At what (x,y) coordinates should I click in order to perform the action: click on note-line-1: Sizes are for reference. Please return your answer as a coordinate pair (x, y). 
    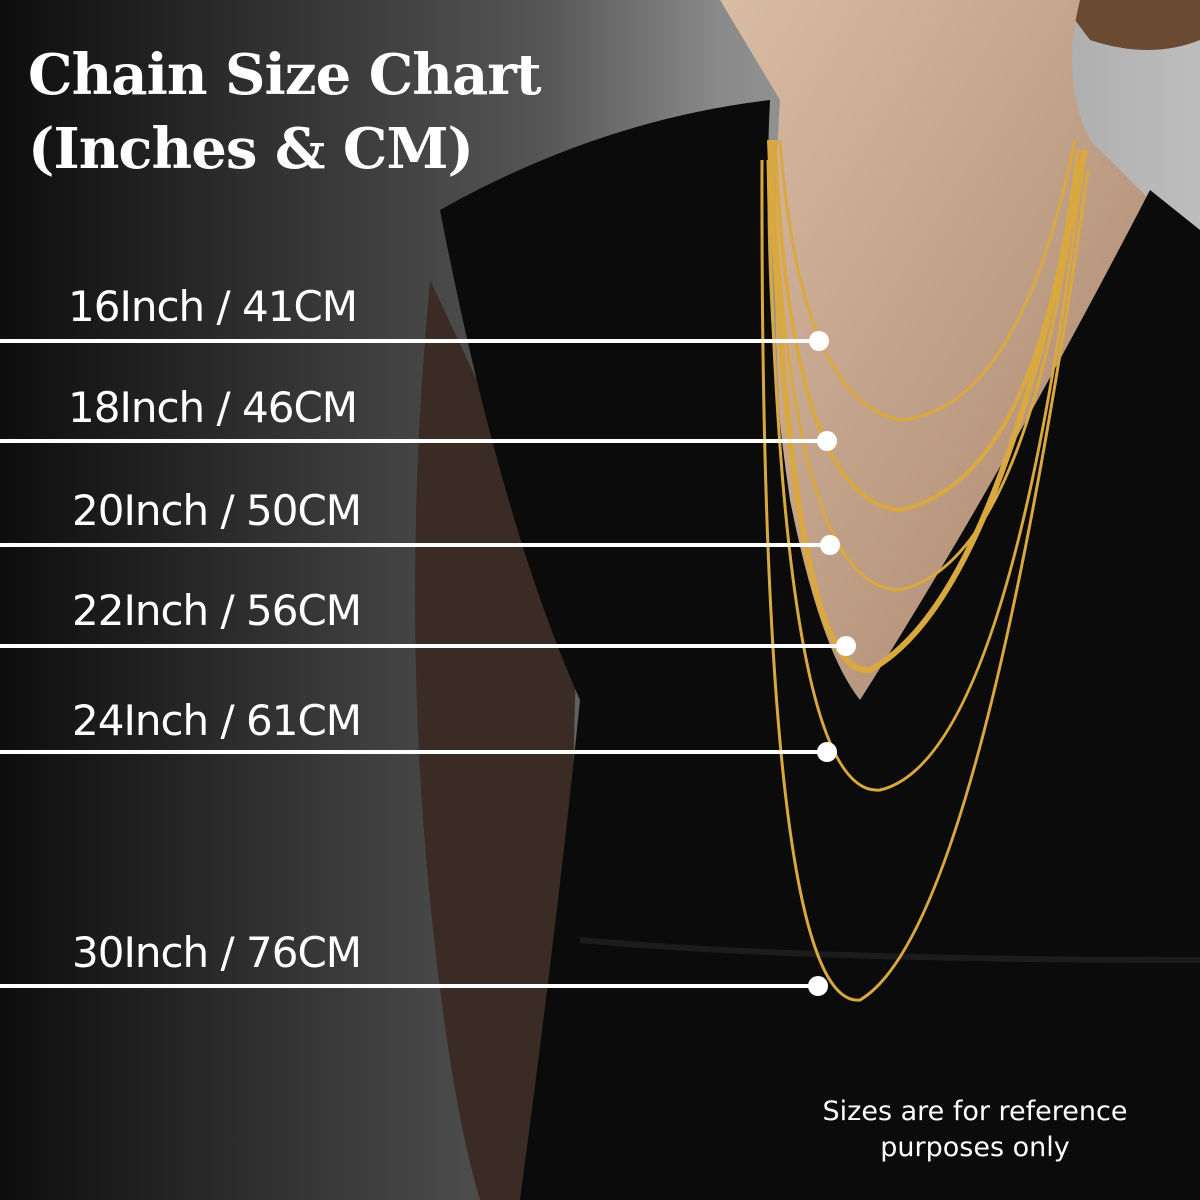
    Looking at the image, I should click on (975, 1111).